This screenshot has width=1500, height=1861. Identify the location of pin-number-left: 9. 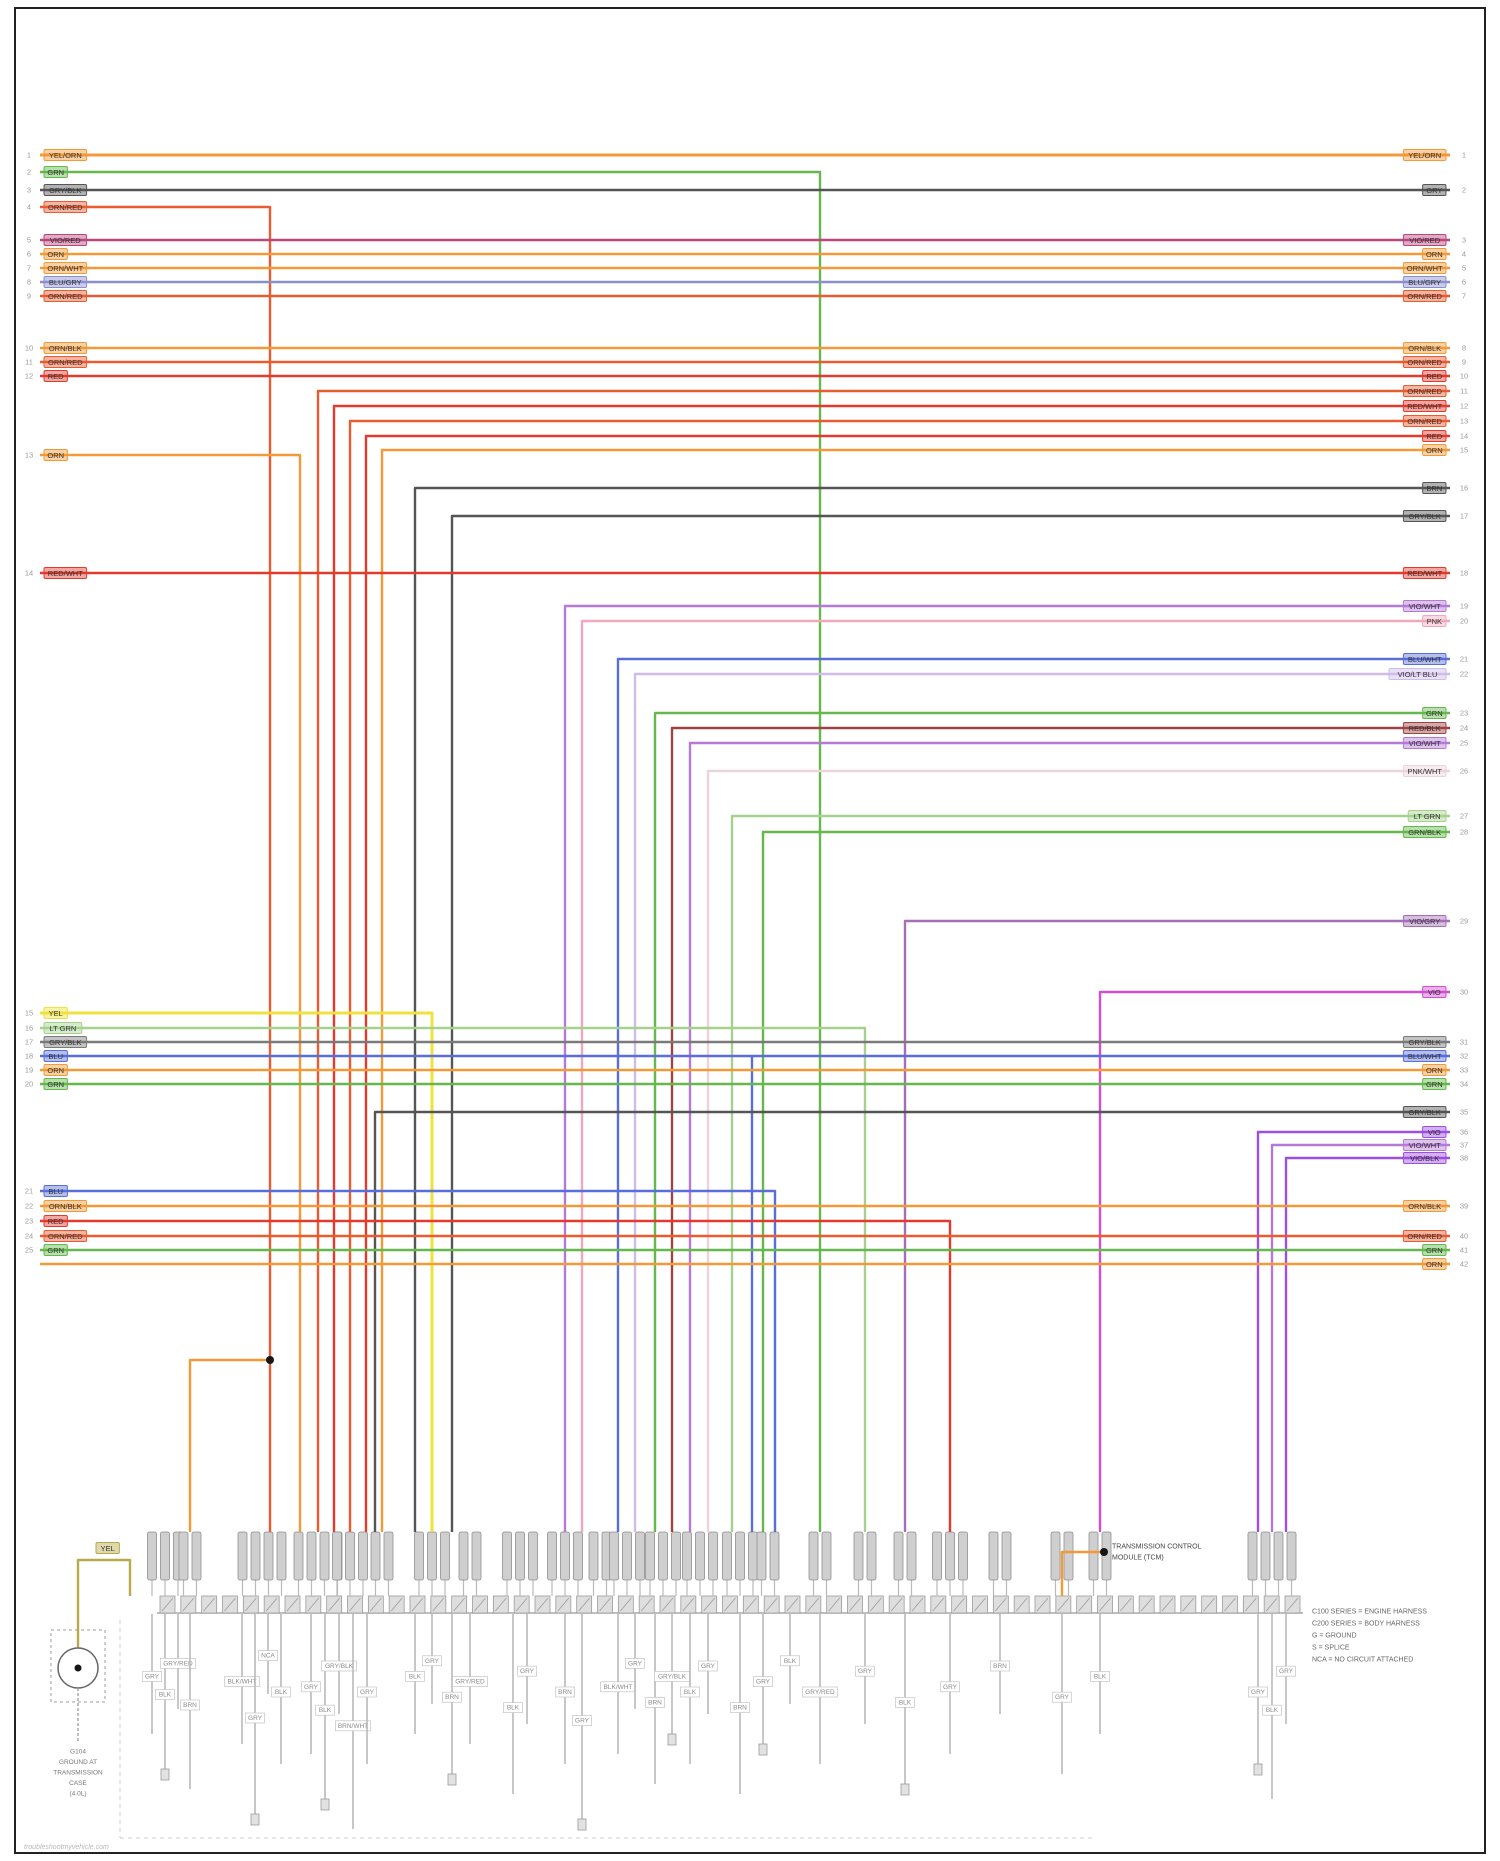
(29, 296).